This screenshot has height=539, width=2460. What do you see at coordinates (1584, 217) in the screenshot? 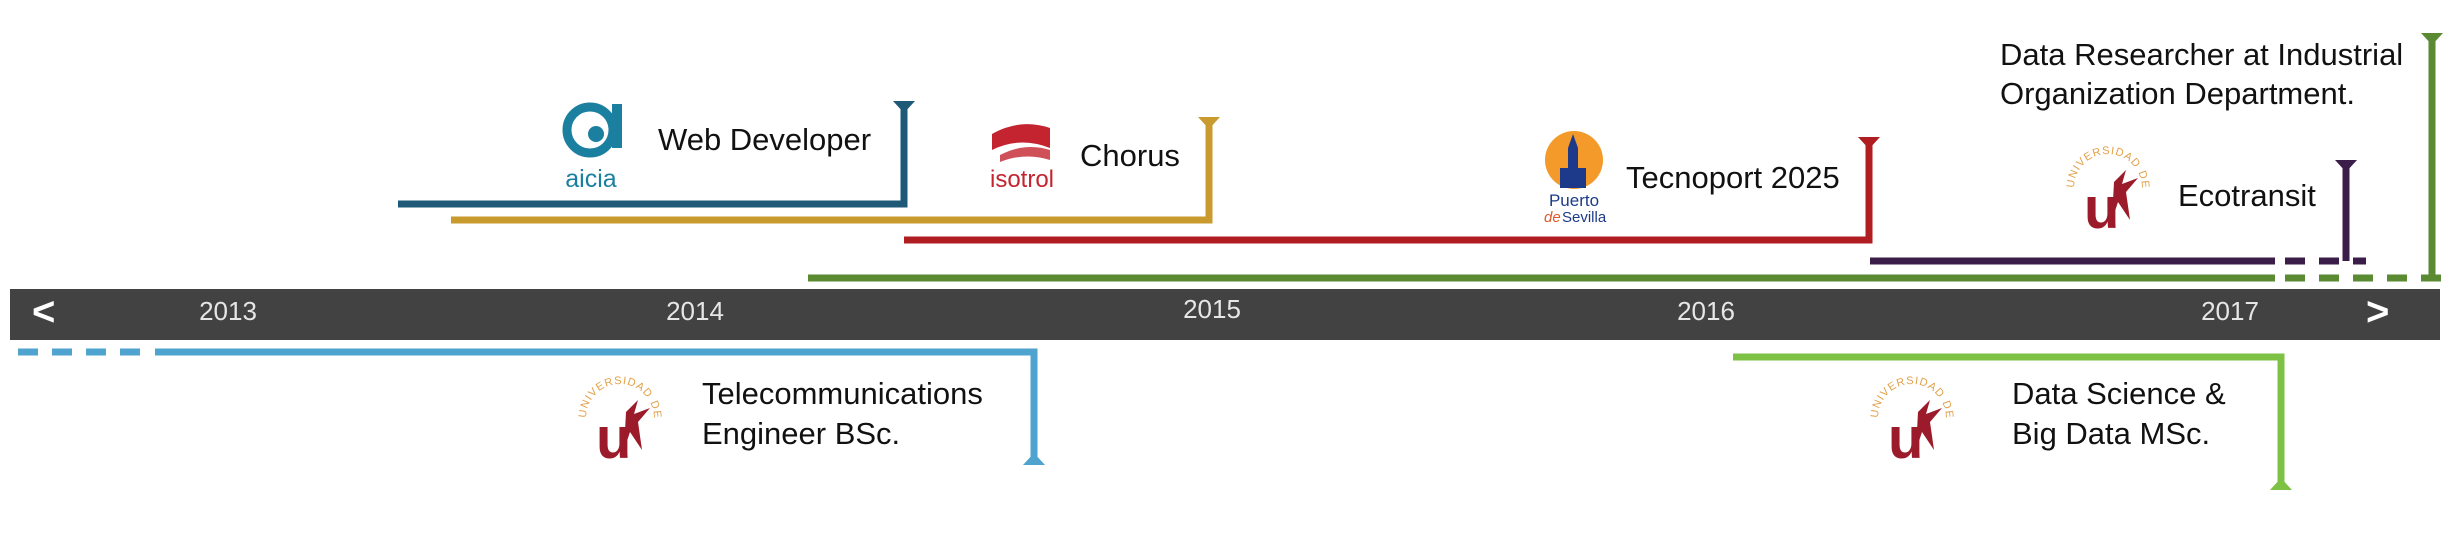
I see `svg-text: Sevilla` at bounding box center [1584, 217].